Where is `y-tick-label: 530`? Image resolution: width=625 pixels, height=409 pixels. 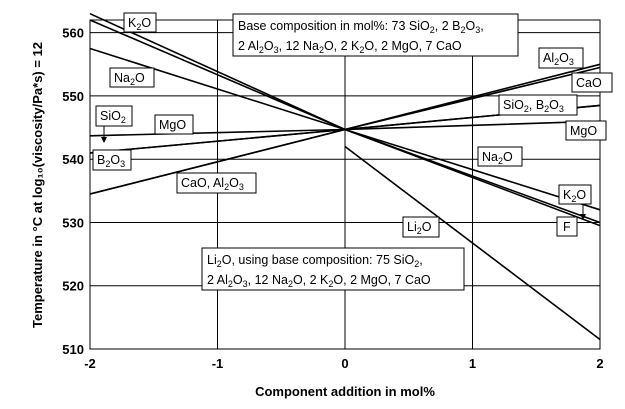 y-tick-label: 530 is located at coordinates (73, 222).